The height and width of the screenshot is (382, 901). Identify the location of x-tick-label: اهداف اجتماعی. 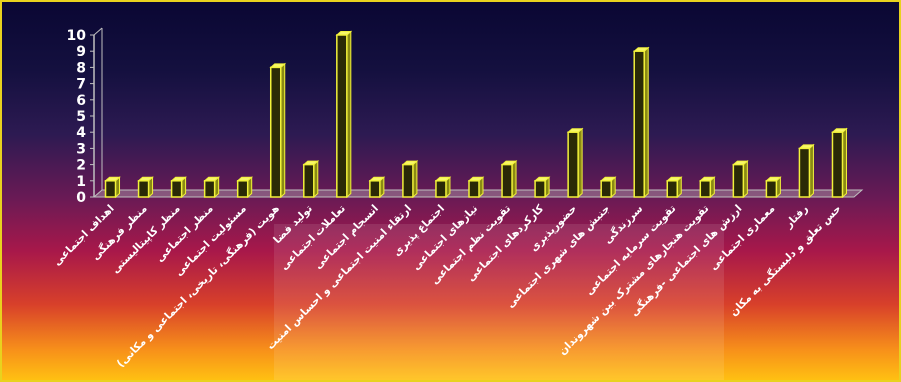
(84, 236).